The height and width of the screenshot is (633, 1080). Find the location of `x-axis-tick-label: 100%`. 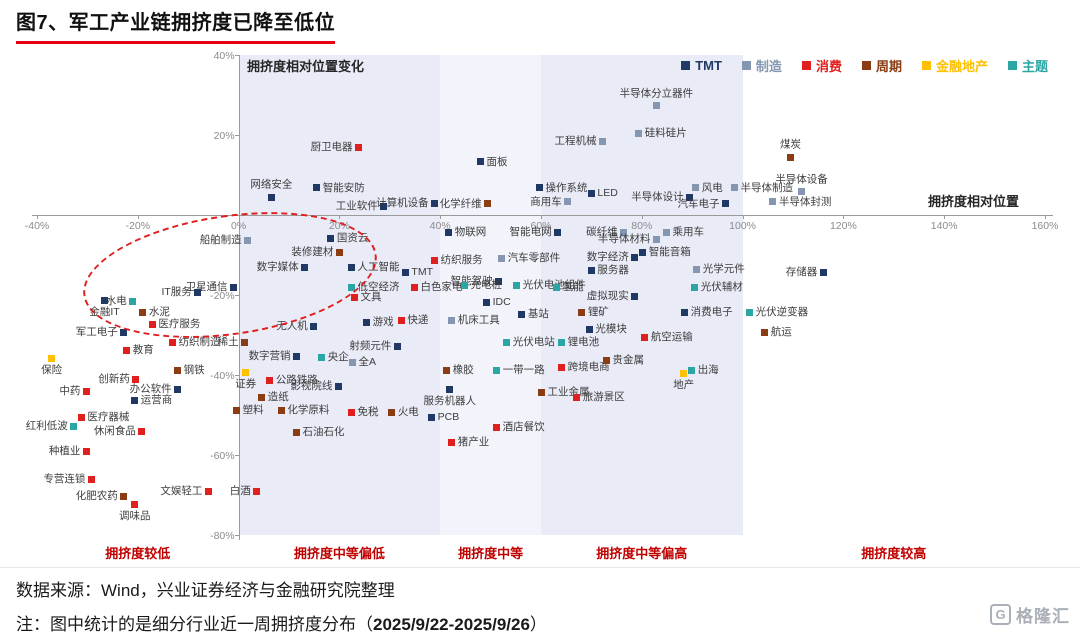

x-axis-tick-label: 100% is located at coordinates (743, 226).